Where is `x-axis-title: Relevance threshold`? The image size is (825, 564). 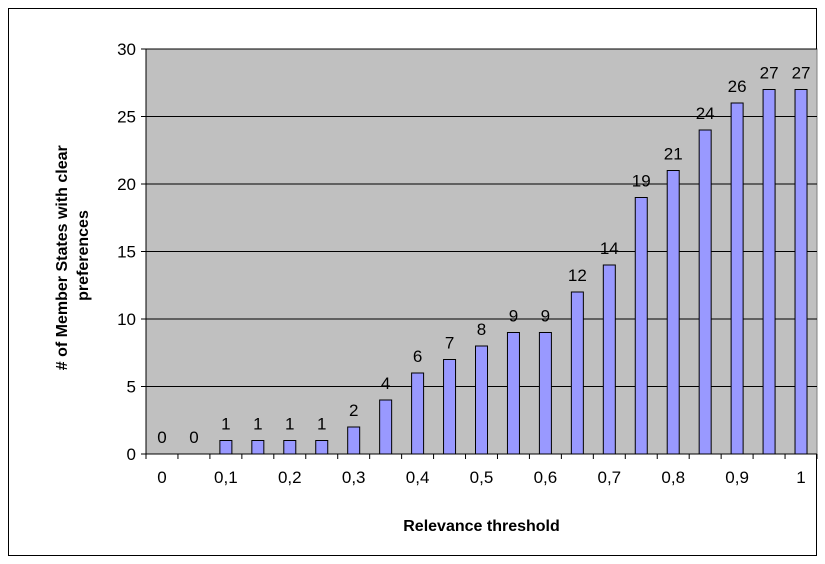
x-axis-title: Relevance threshold is located at coordinates (481, 526).